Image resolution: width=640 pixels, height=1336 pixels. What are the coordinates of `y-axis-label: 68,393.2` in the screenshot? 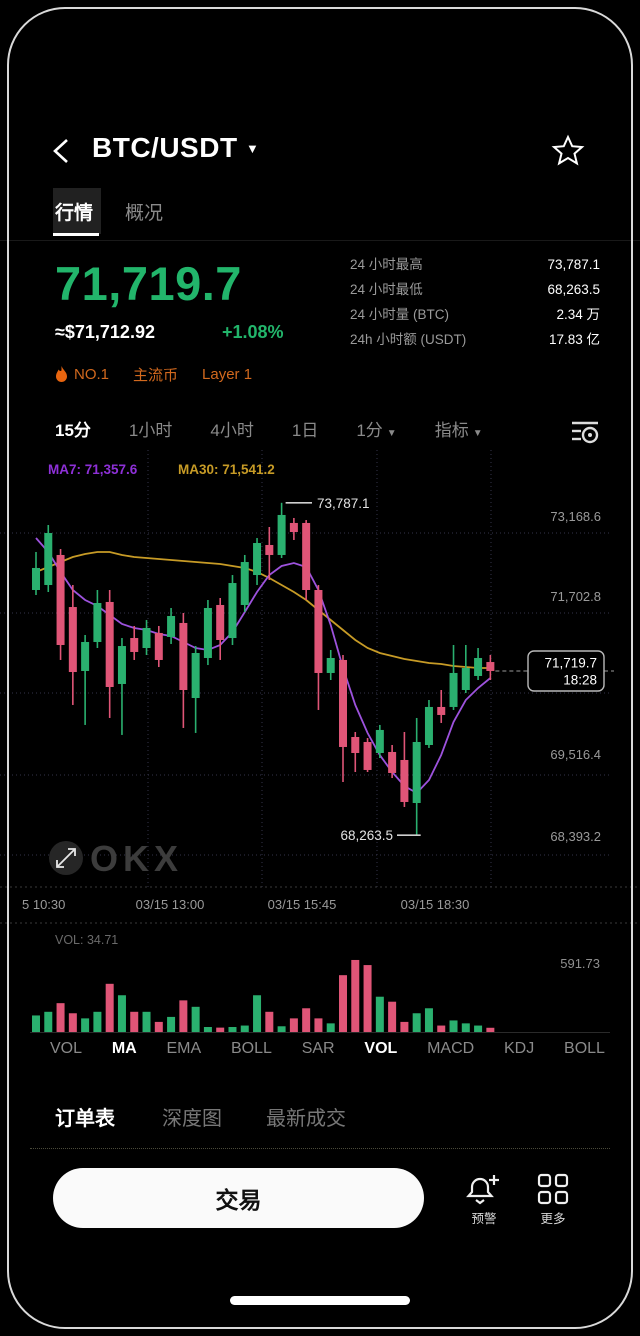 It's located at (575, 836).